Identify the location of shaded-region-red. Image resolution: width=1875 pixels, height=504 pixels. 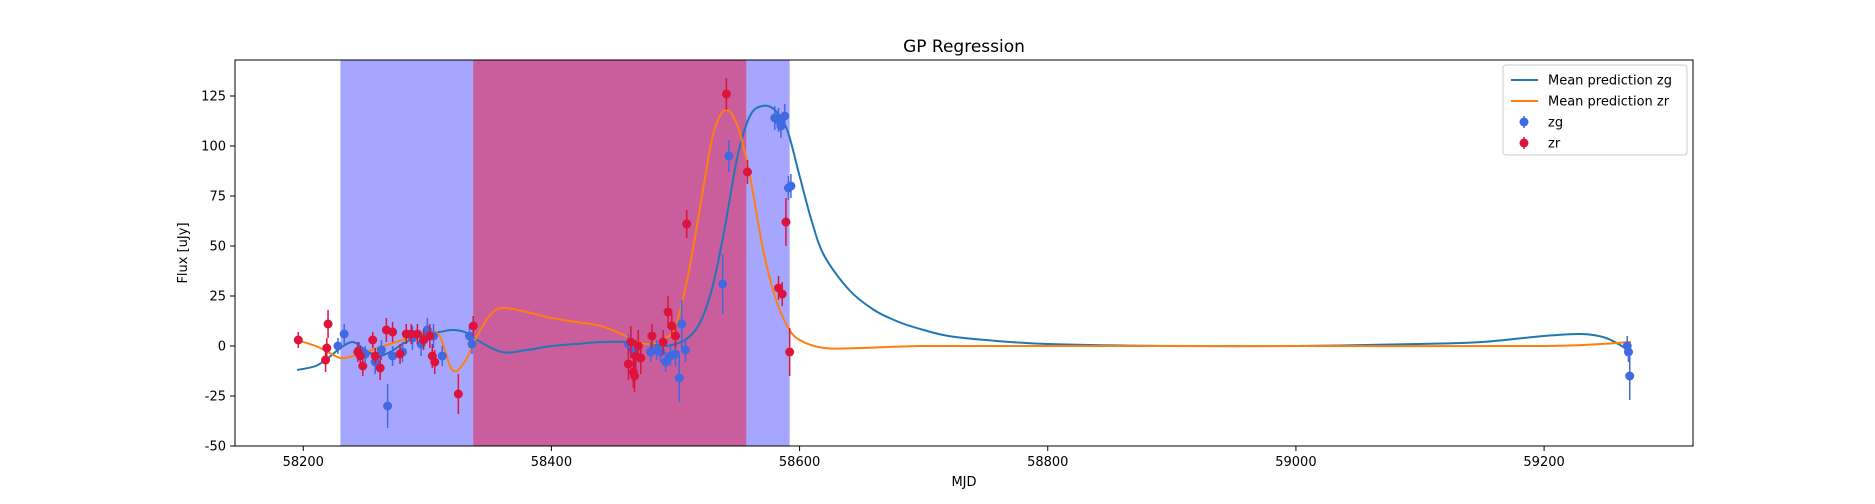
(610, 253).